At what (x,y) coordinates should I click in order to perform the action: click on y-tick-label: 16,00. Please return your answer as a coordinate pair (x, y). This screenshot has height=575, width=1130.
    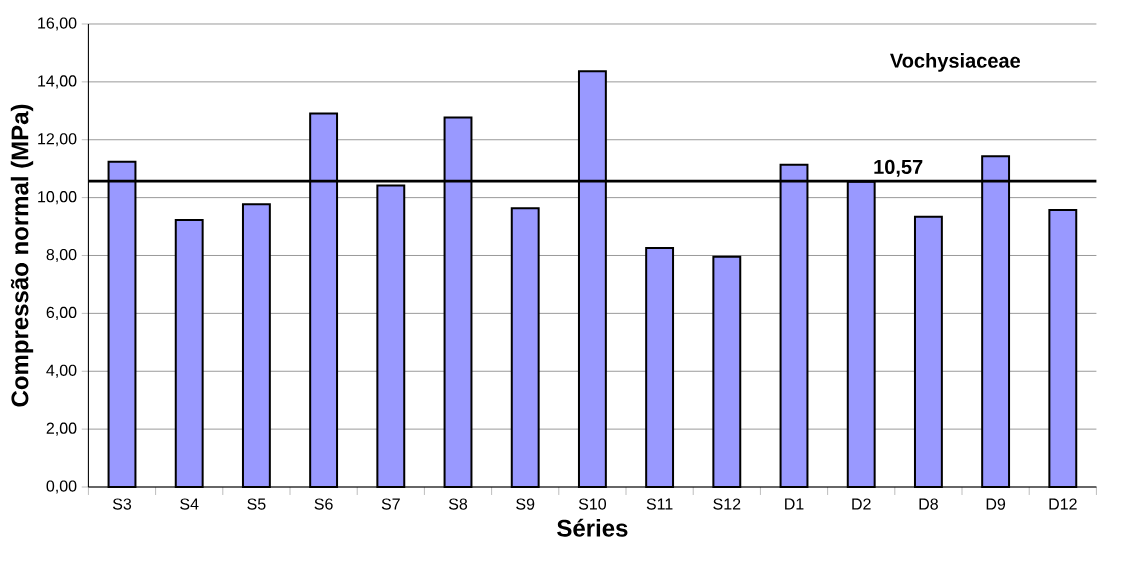
    Looking at the image, I should click on (57, 24).